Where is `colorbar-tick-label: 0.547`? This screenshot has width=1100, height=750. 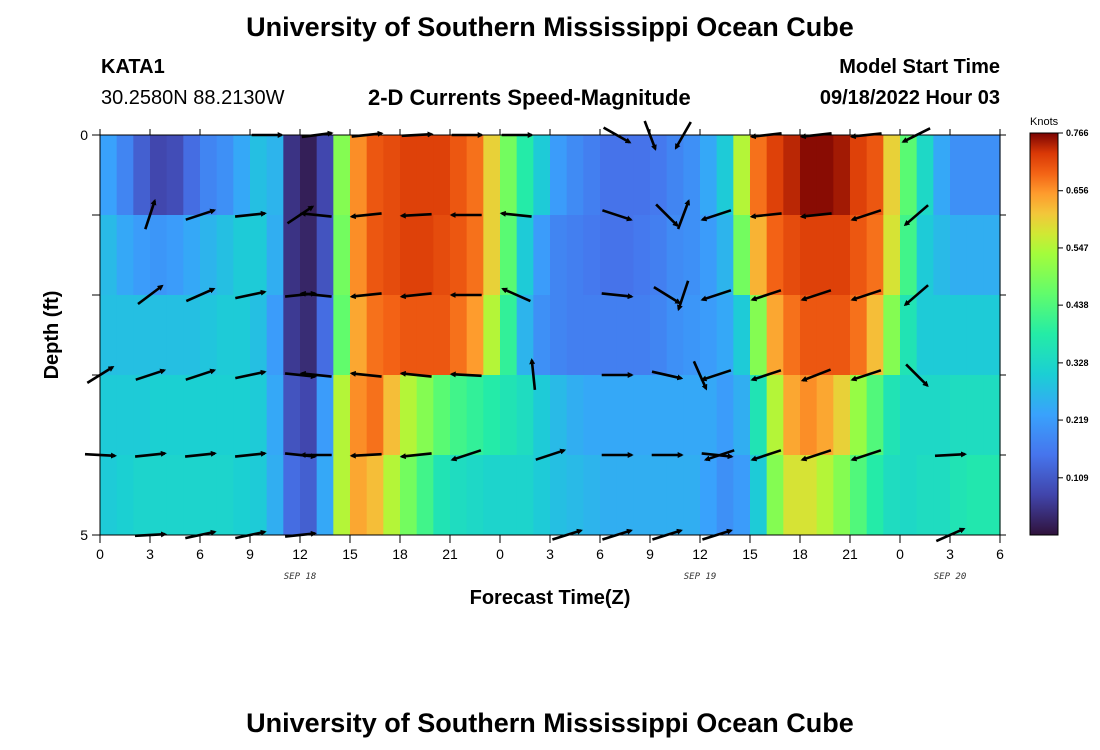
colorbar-tick-label: 0.547 is located at coordinates (1077, 248).